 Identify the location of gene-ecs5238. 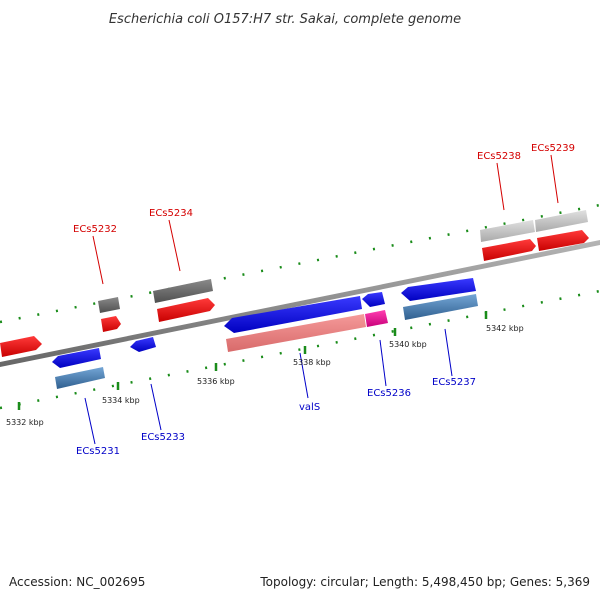
(507, 231).